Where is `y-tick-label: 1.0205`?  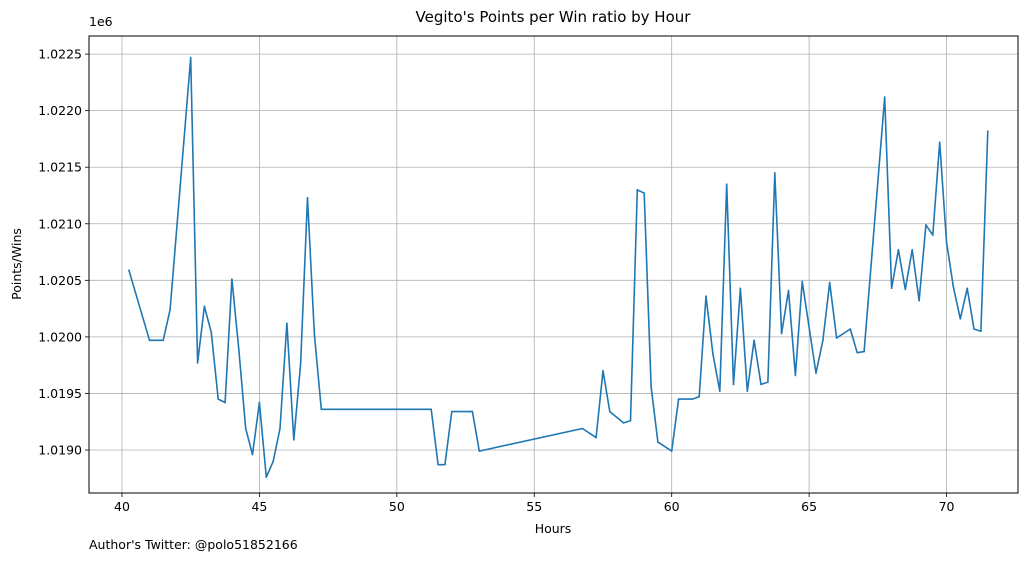
y-tick-label: 1.0205 is located at coordinates (60, 280).